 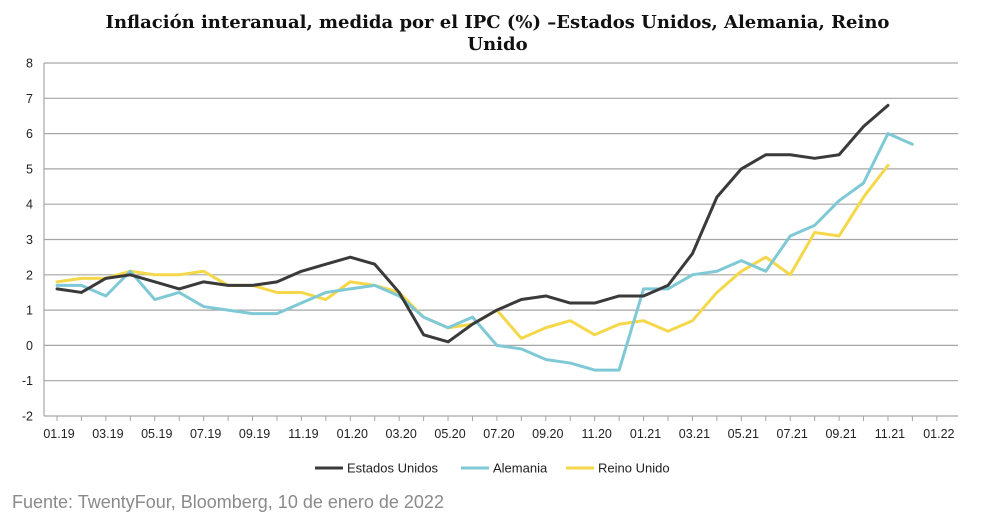 What do you see at coordinates (107, 434) in the screenshot?
I see `x-tick-label: 03.19` at bounding box center [107, 434].